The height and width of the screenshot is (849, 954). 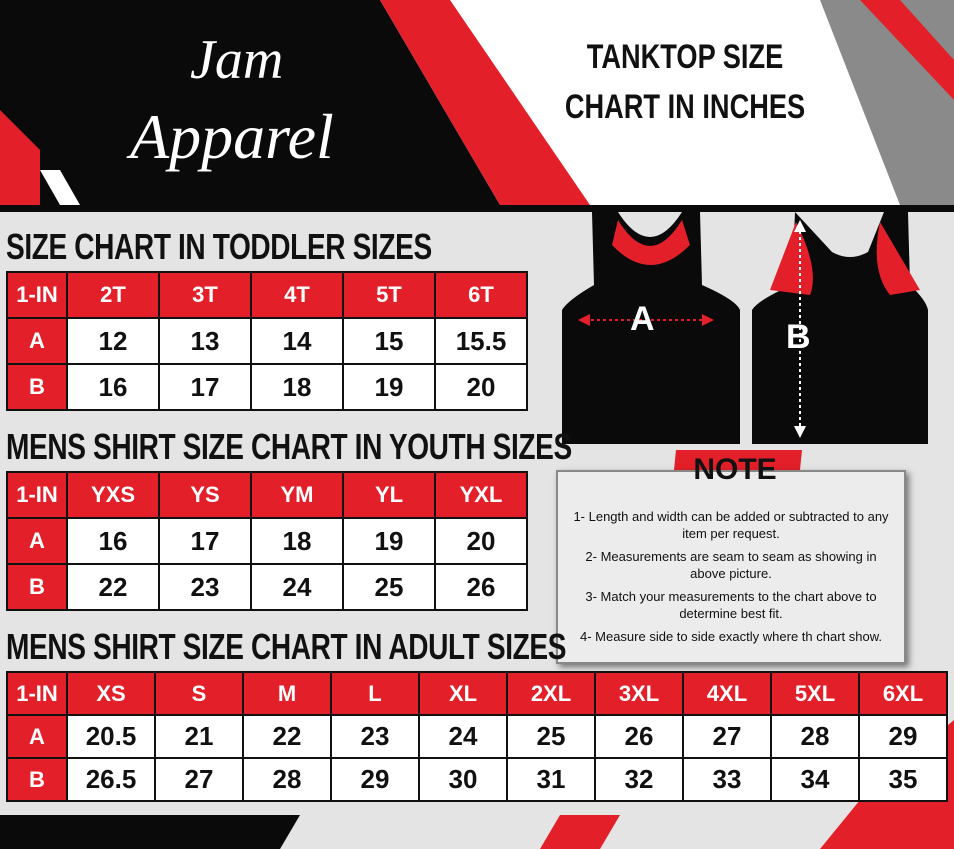 What do you see at coordinates (551, 693) in the screenshot?
I see `column-header: 2XL` at bounding box center [551, 693].